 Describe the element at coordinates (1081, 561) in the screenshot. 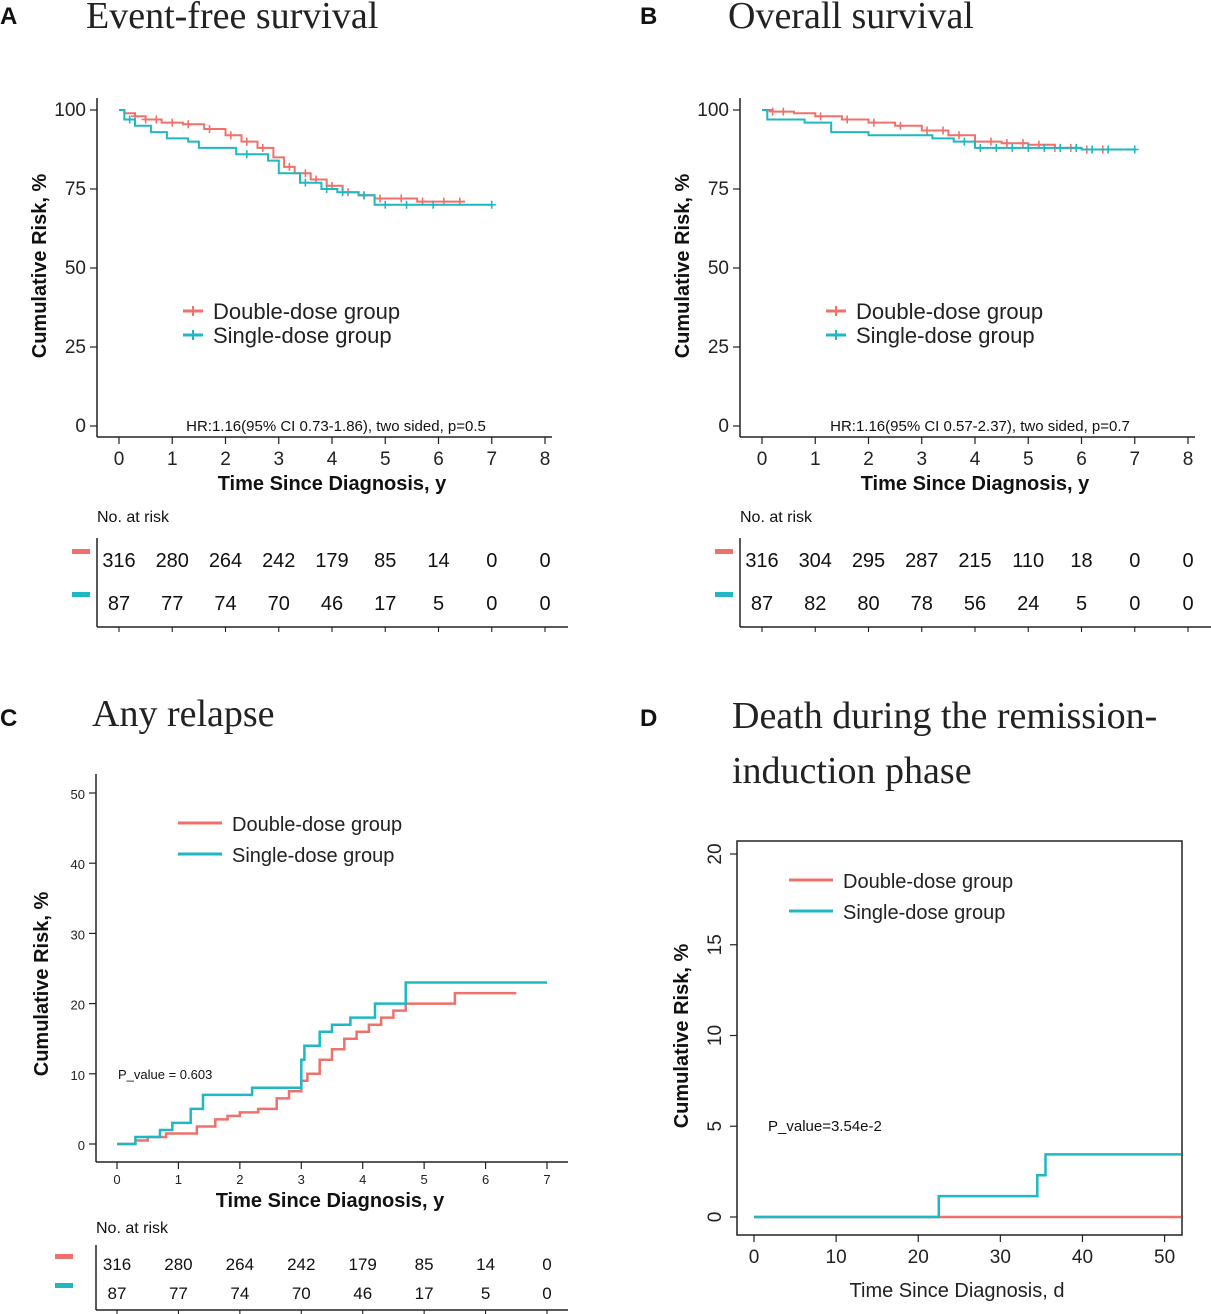

I see `risk-count-double: 18` at that location.